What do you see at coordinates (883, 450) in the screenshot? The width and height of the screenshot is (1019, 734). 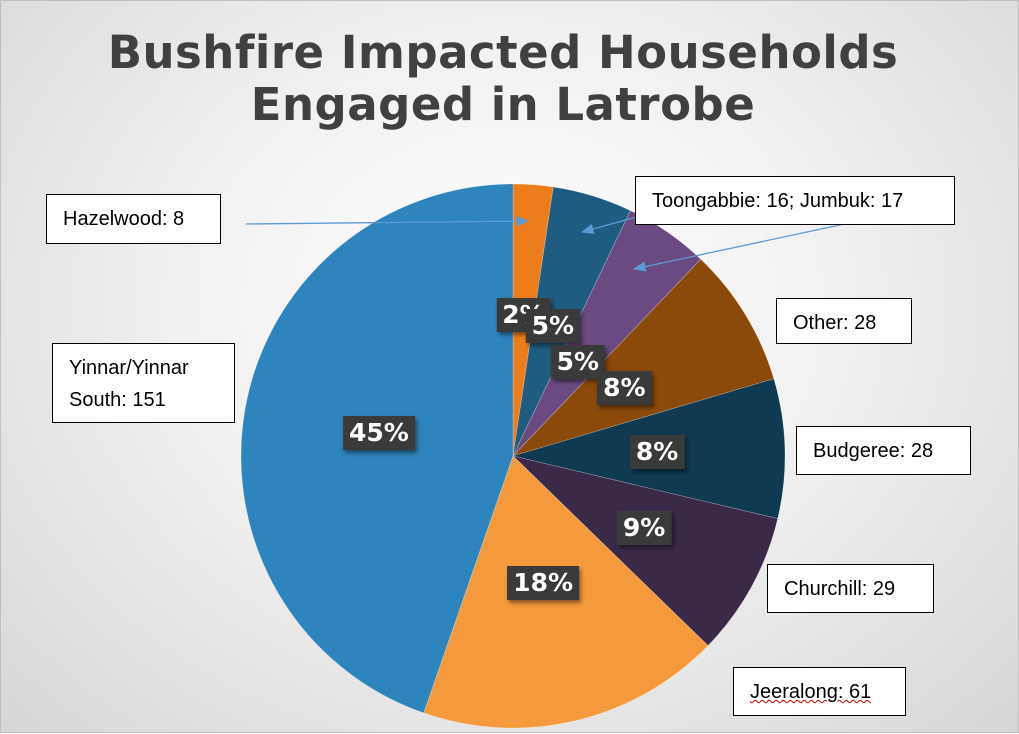 I see `callout-budgeree: Budgeree: 28` at bounding box center [883, 450].